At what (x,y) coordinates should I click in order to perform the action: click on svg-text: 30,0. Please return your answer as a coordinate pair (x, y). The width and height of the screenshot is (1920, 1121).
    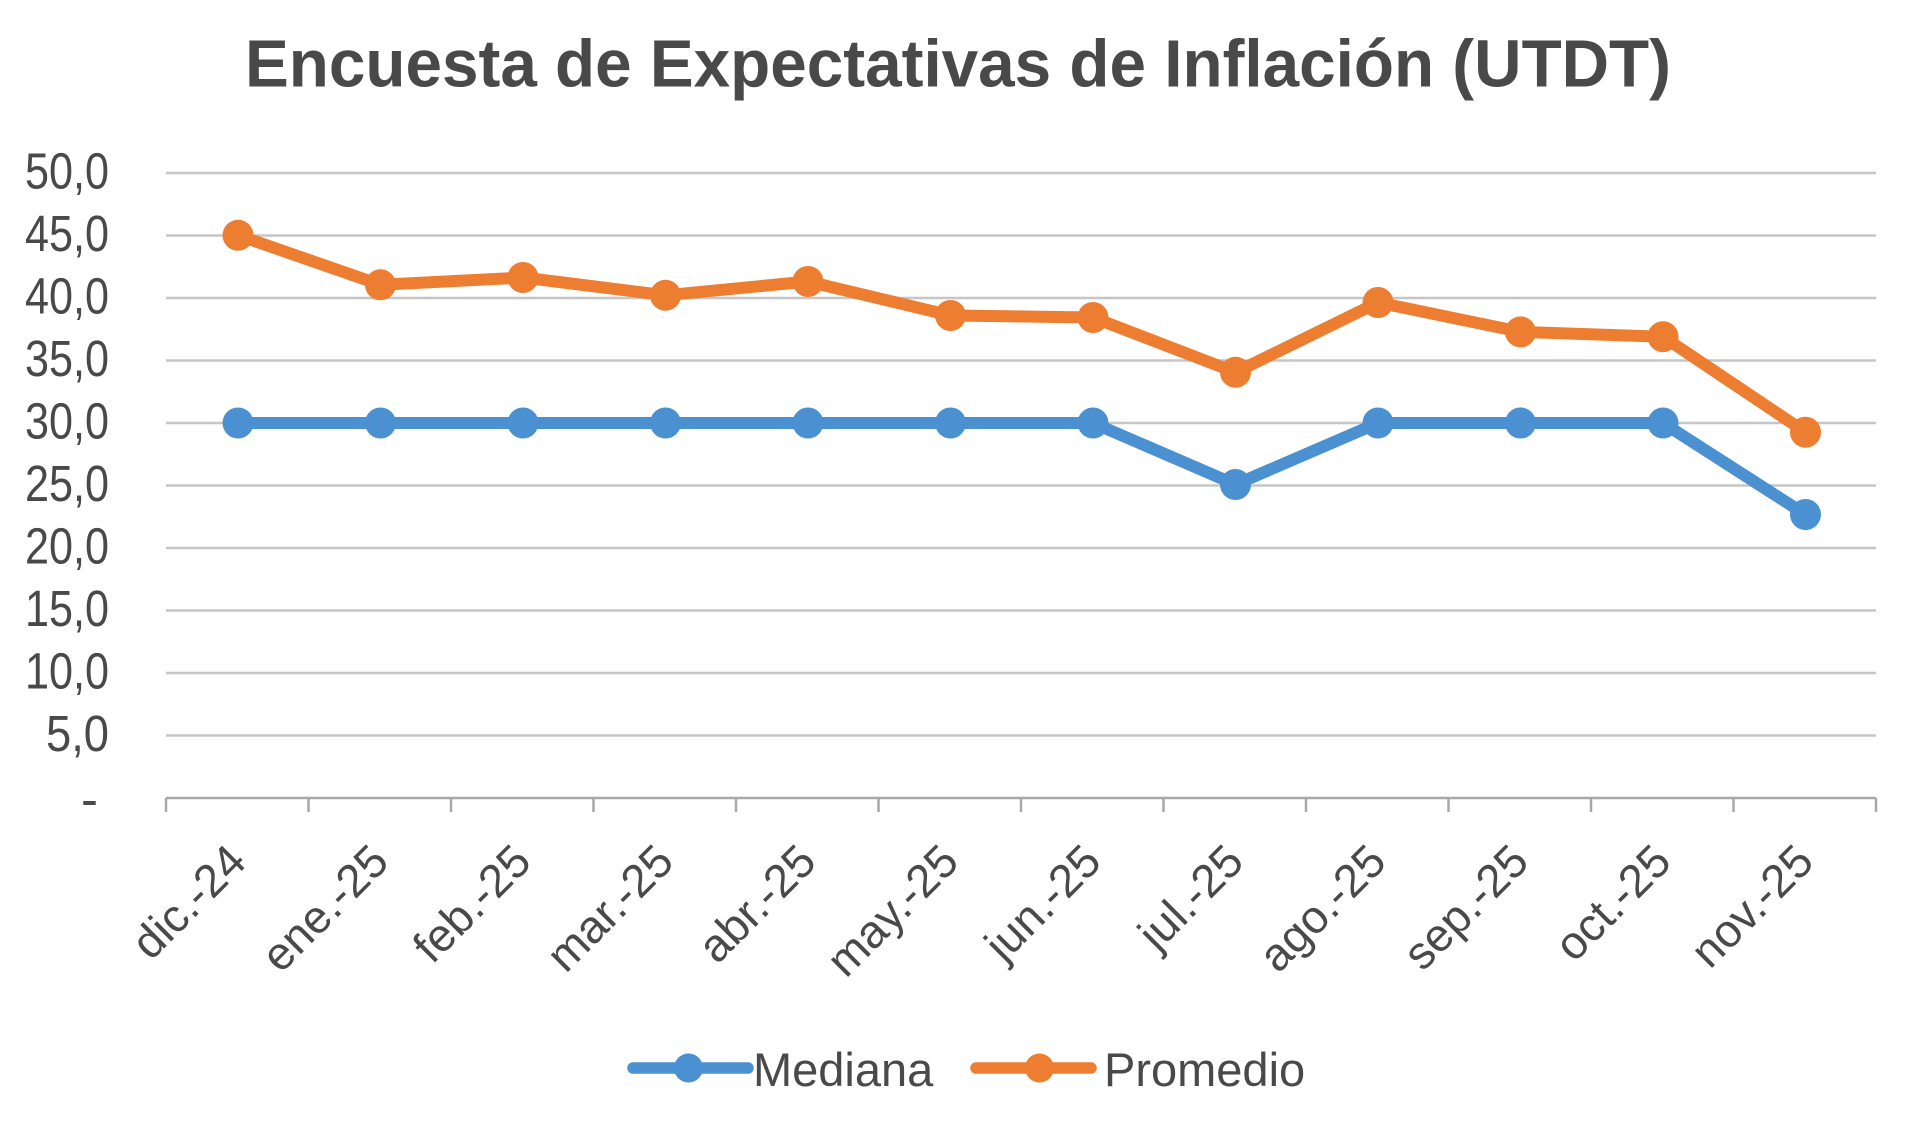
    Looking at the image, I should click on (67, 421).